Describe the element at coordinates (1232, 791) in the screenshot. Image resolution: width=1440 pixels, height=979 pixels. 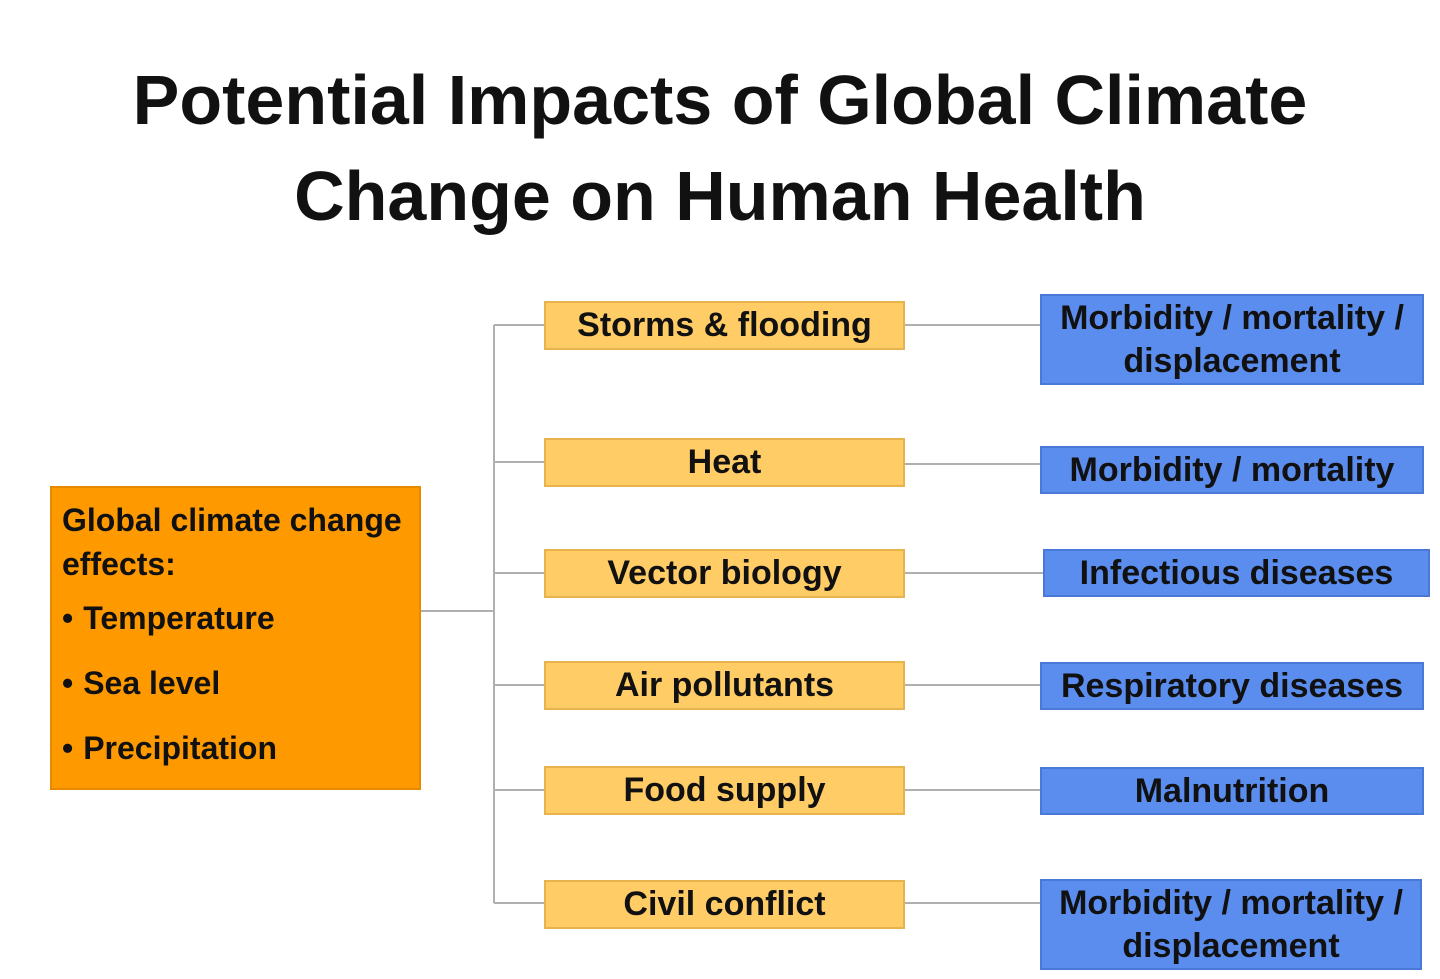
I see `effect-box-malnutrition: Malnutrition` at that location.